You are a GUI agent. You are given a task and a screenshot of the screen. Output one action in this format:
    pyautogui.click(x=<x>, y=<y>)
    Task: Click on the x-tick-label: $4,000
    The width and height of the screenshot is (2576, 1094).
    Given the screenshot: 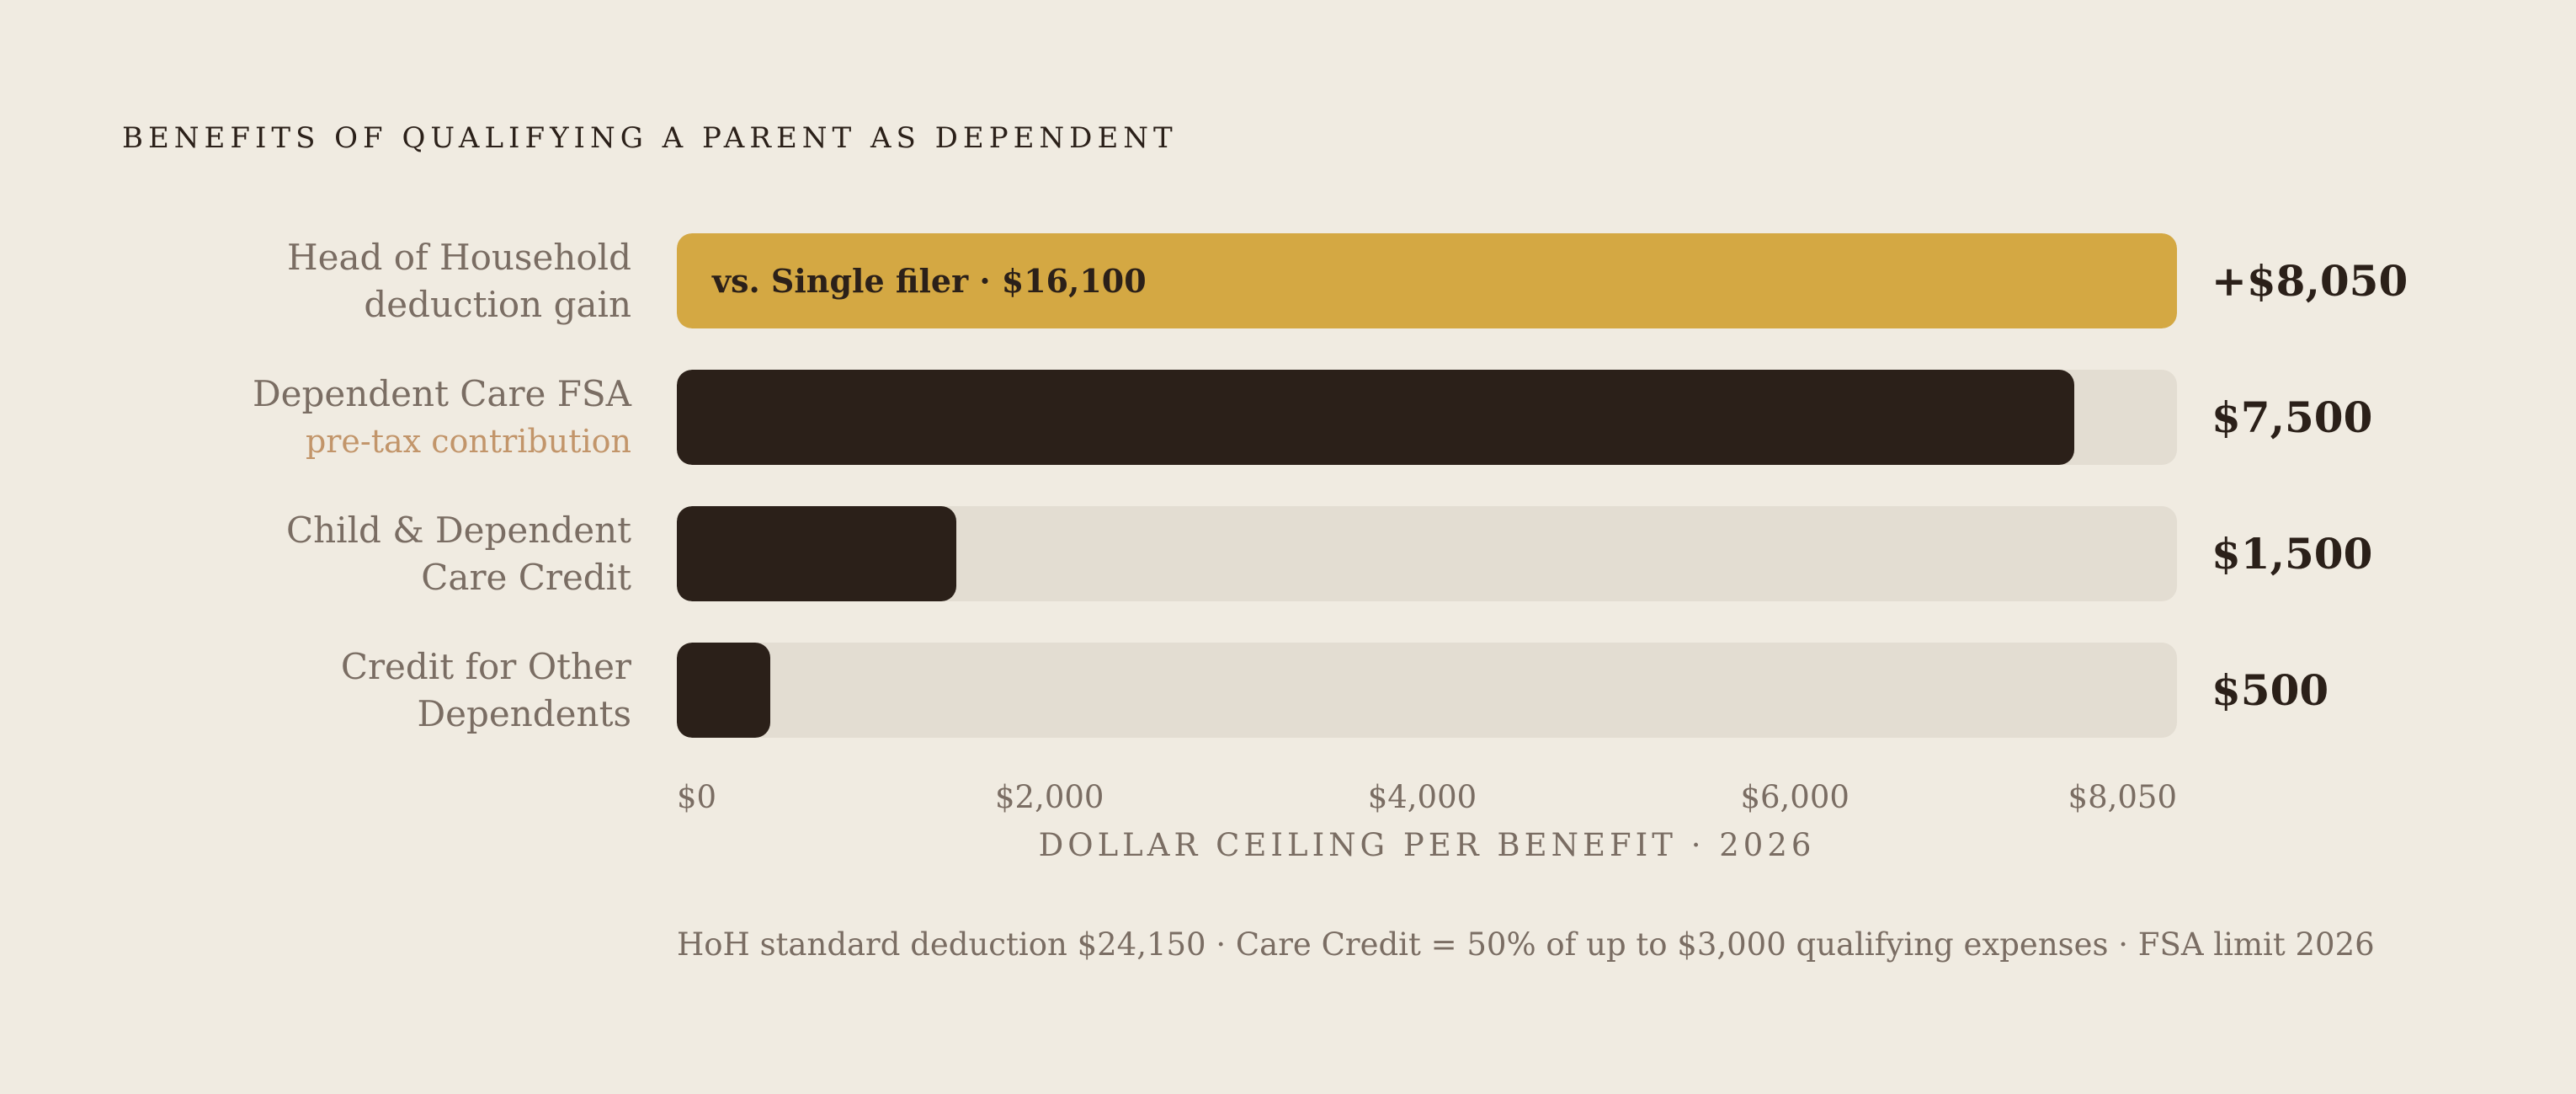 What is the action you would take?
    pyautogui.click(x=1422, y=797)
    